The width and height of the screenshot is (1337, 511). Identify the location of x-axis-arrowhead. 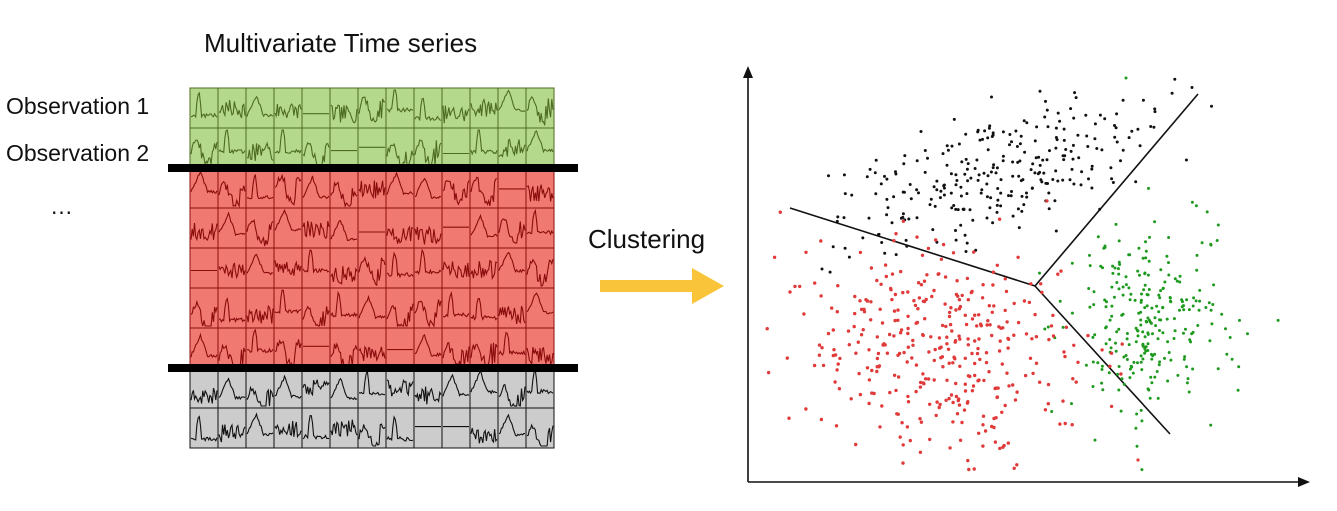
(1304, 482).